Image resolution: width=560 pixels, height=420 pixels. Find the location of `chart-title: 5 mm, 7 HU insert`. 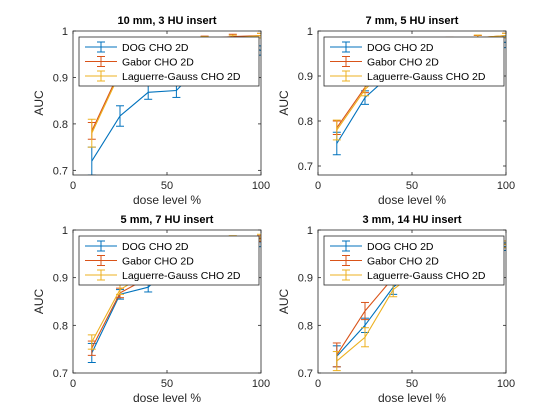

chart-title: 5 mm, 7 HU insert is located at coordinates (167, 220).